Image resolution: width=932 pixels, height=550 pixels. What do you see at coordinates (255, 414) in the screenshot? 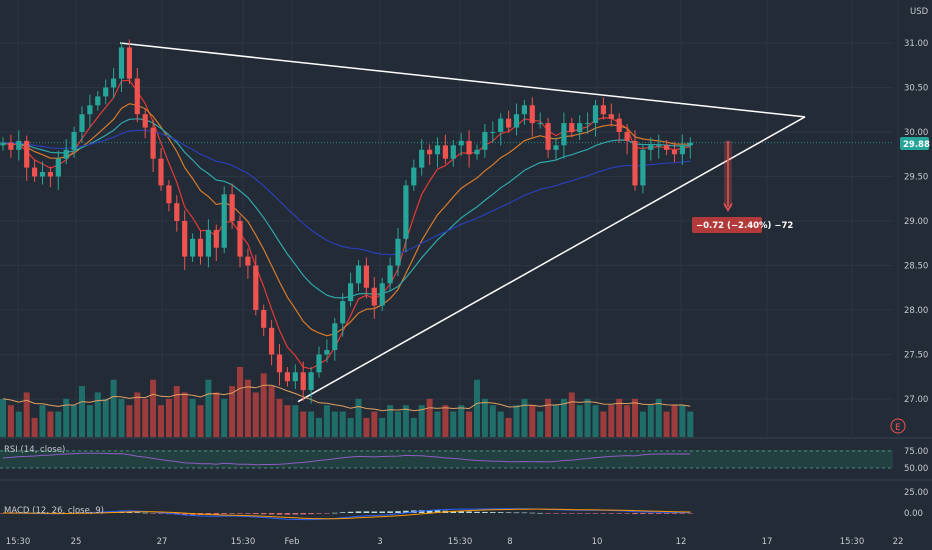
I see `volume-bar` at bounding box center [255, 414].